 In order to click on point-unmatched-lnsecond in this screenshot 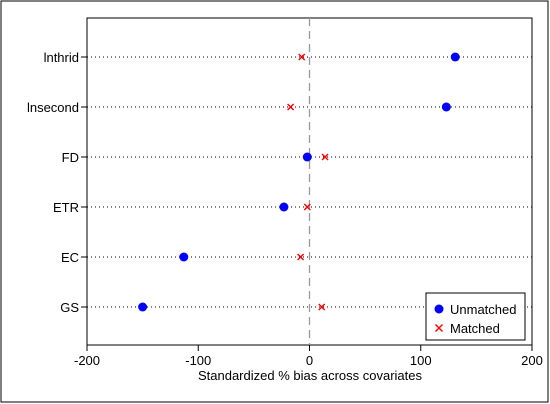, I will do `click(446, 107)`.